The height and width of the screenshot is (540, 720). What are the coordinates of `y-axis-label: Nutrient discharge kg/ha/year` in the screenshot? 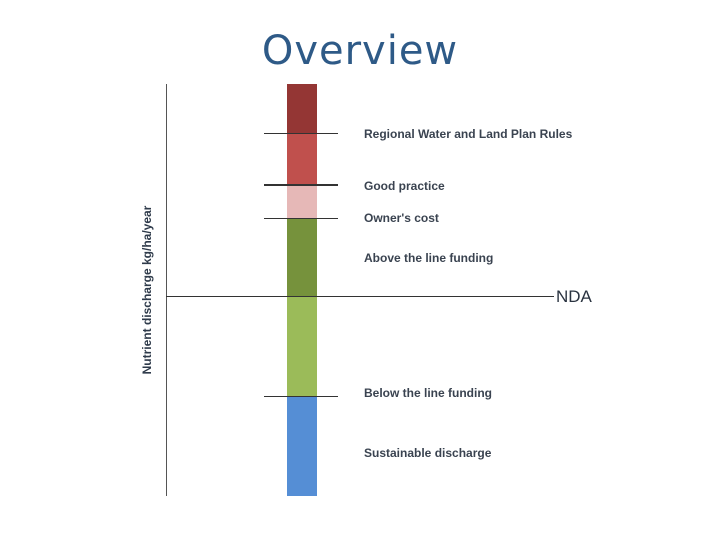 It's located at (147, 290).